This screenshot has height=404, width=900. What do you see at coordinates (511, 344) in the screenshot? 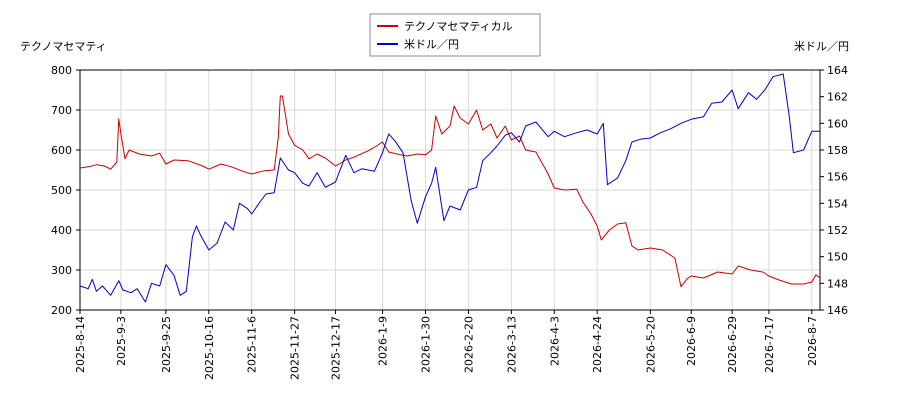
I see `x-tick-label: 2026-3-13` at bounding box center [511, 344].